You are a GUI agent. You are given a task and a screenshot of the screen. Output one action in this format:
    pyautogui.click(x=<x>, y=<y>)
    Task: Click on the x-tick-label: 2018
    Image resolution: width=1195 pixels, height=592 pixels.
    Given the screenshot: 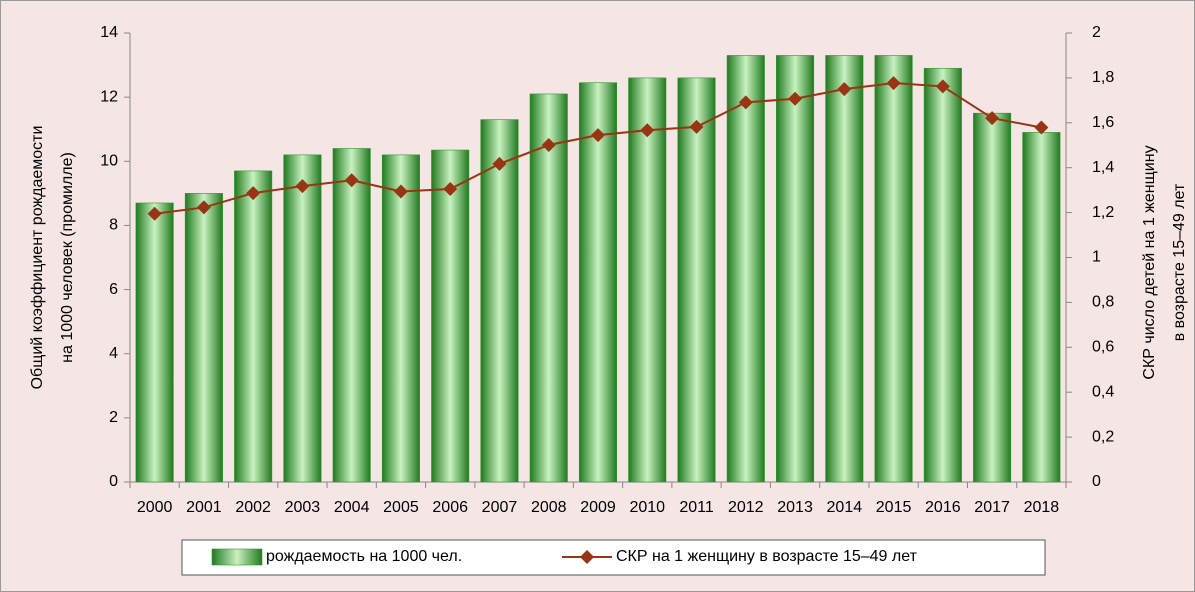 What is the action you would take?
    pyautogui.click(x=1042, y=507)
    